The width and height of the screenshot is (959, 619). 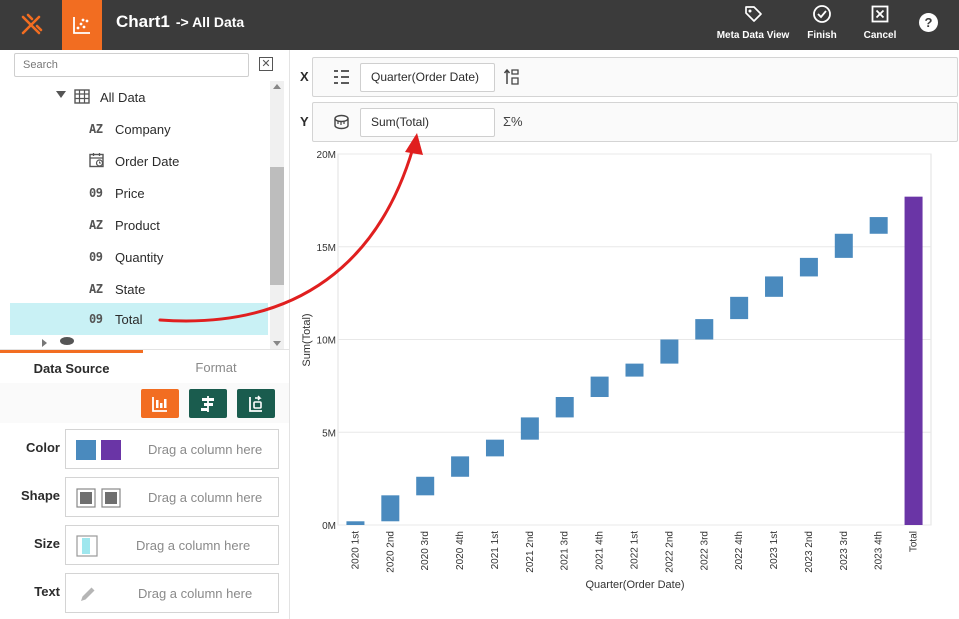 What do you see at coordinates (44, 343) in the screenshot?
I see `caret-right-icon` at bounding box center [44, 343].